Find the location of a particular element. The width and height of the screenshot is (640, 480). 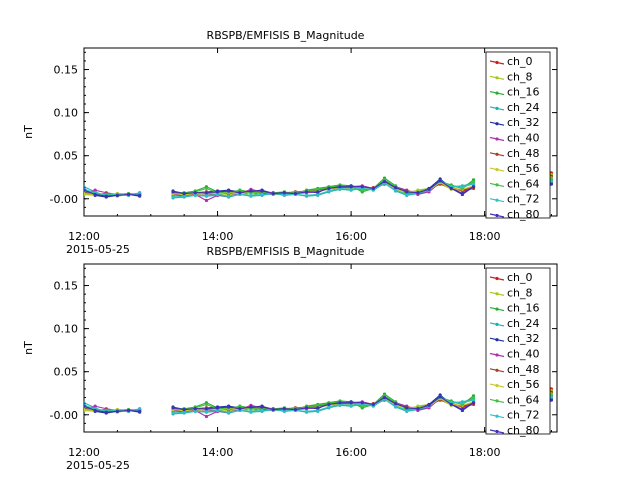

legend-box is located at coordinates (518, 351).